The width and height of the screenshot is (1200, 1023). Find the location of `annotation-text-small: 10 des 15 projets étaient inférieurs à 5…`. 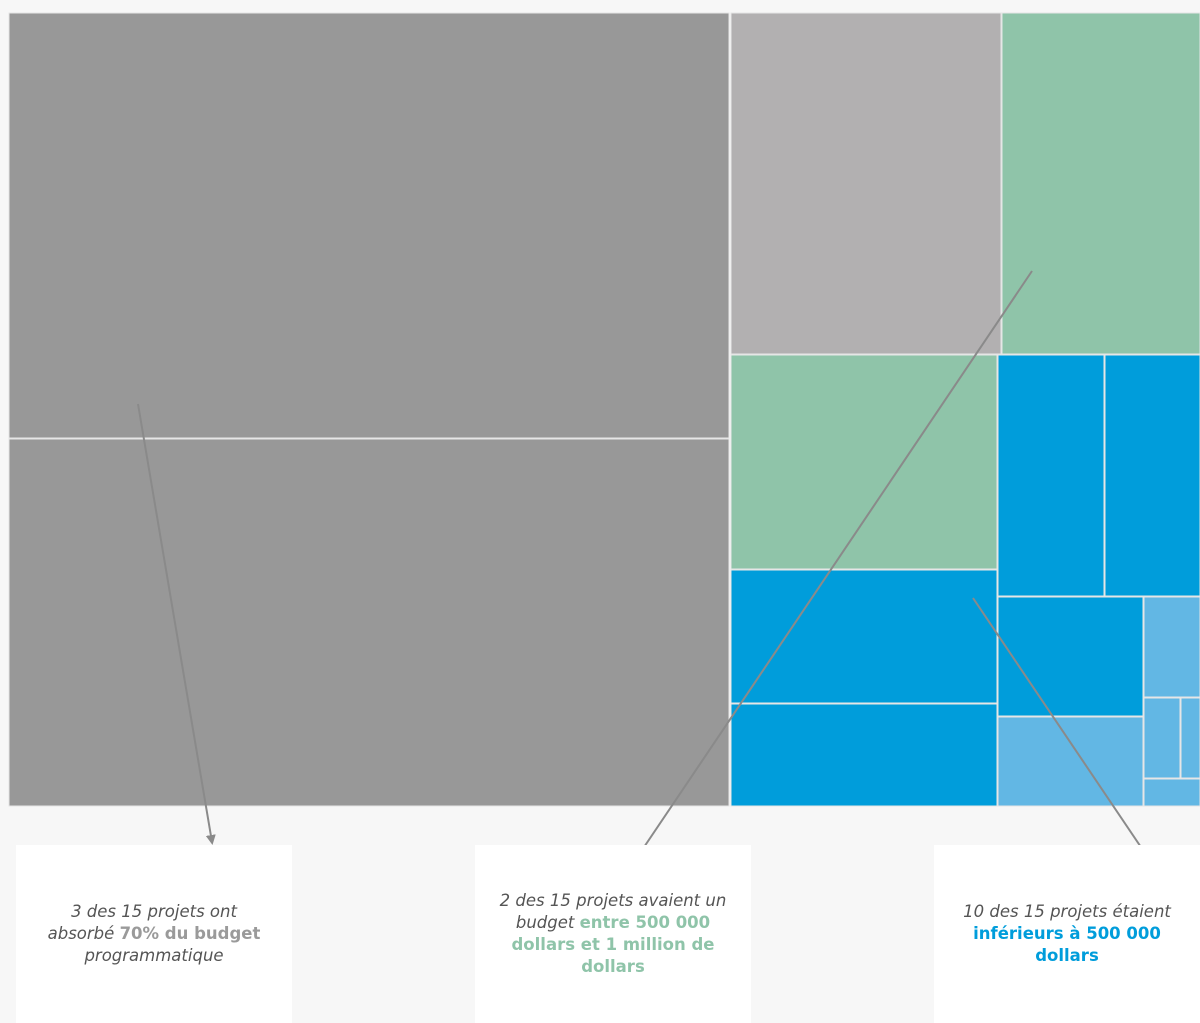

annotation-text-small: 10 des 15 projets étaient inférieurs à 5… is located at coordinates (1067, 933).